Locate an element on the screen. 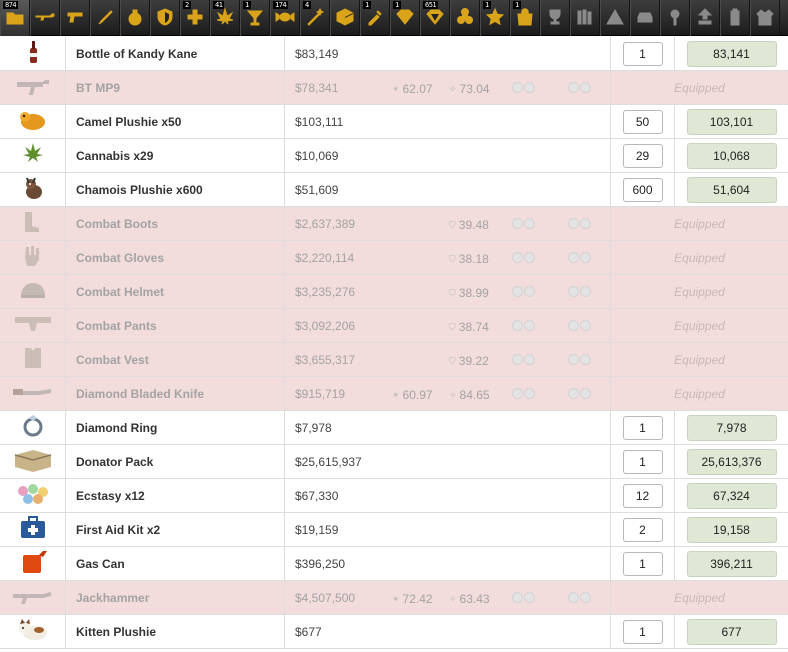 This screenshot has width=788, height=652. tab-secondary is located at coordinates (75, 18).